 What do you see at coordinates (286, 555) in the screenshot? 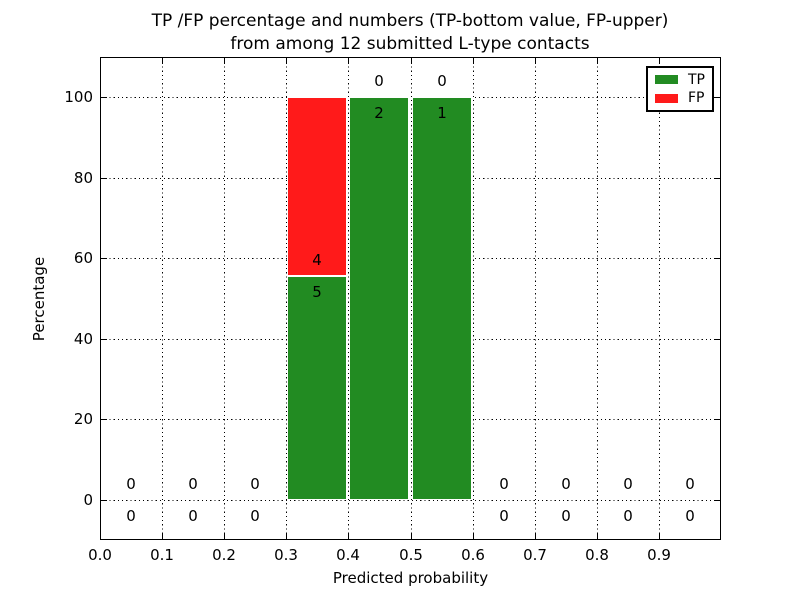
I see `x-tick-label: 0.3` at bounding box center [286, 555].